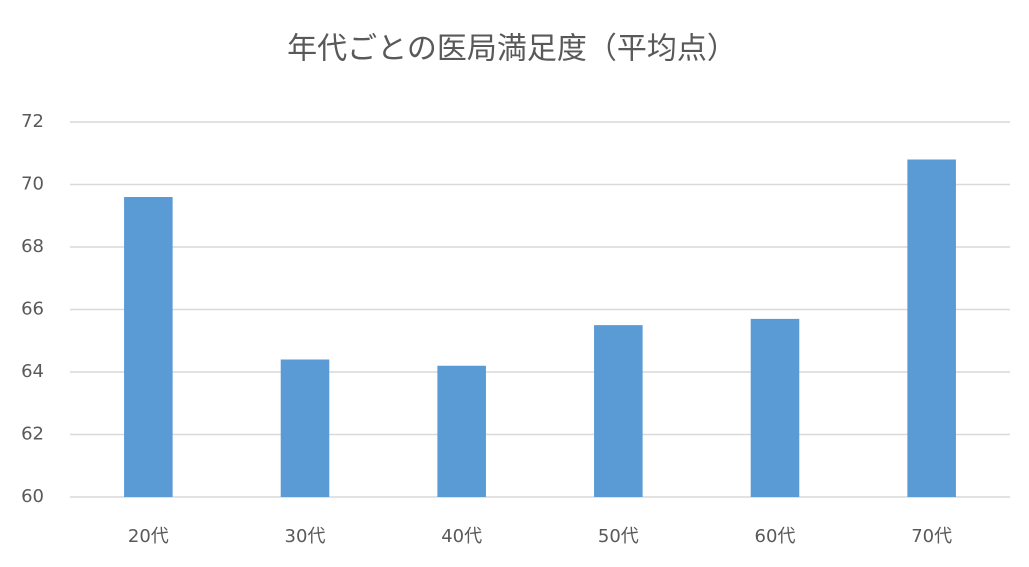  I want to click on x-tick-label: 20代, so click(148, 536).